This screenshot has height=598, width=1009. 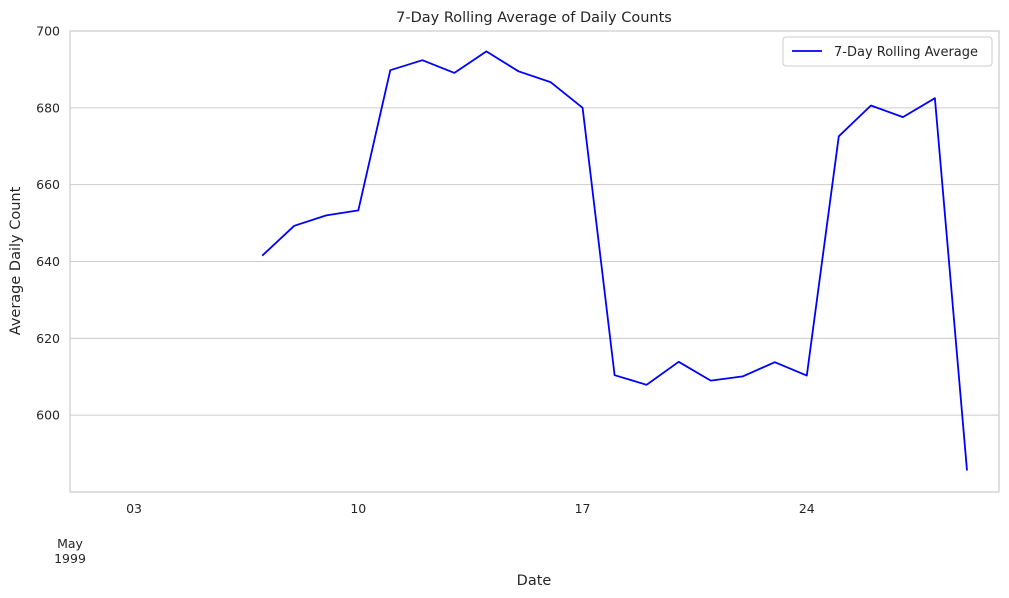 I want to click on x-tick-label: 17, so click(x=583, y=508).